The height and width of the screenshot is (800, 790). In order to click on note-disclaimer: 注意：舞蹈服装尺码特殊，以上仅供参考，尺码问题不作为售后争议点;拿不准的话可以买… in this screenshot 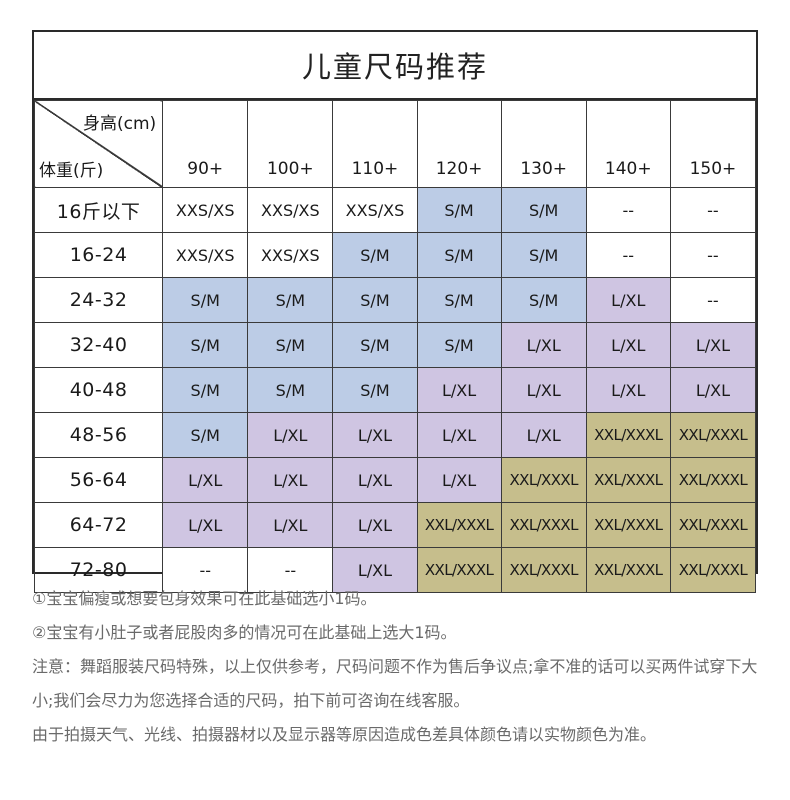, I will do `click(395, 683)`.